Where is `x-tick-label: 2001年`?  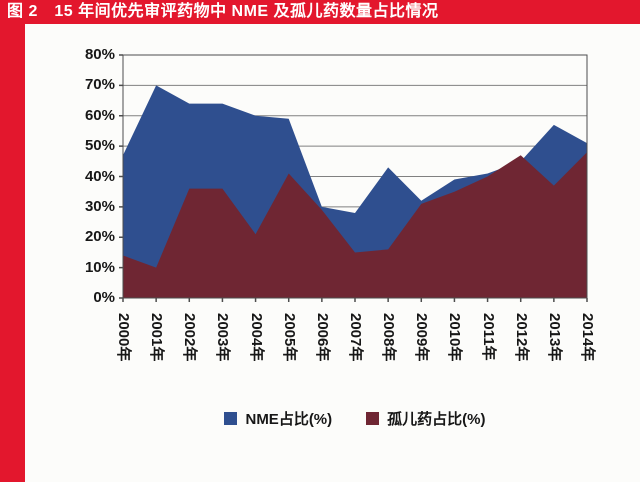 x-tick-label: 2001年 is located at coordinates (157, 337).